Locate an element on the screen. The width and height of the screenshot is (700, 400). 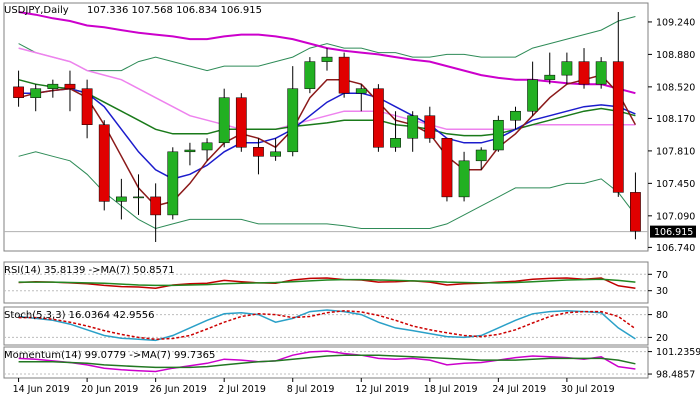
bollinger-upper-line is located at coordinates (327, 44).